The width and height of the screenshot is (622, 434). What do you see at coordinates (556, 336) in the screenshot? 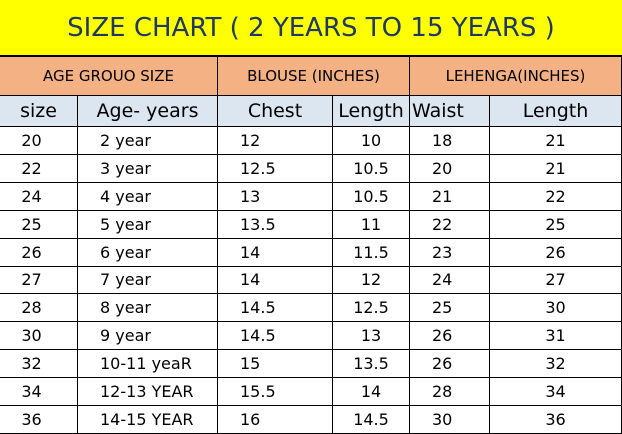
I see `table-cell: 31` at bounding box center [556, 336].